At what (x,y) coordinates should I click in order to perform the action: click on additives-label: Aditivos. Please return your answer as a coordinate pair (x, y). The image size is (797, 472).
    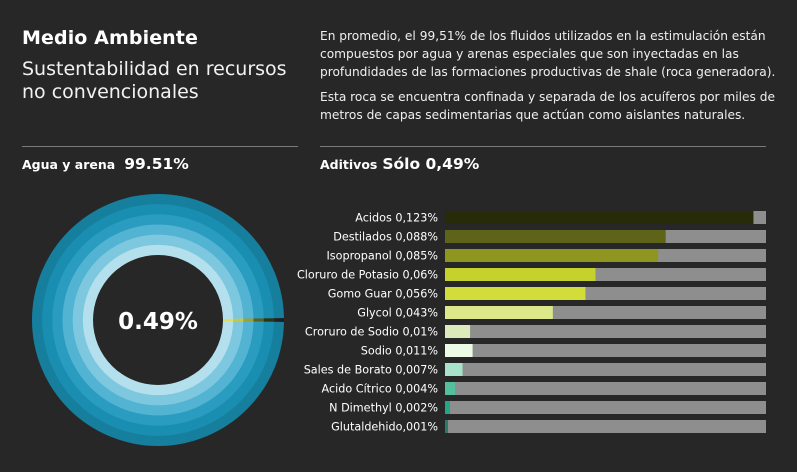
    Looking at the image, I should click on (348, 164).